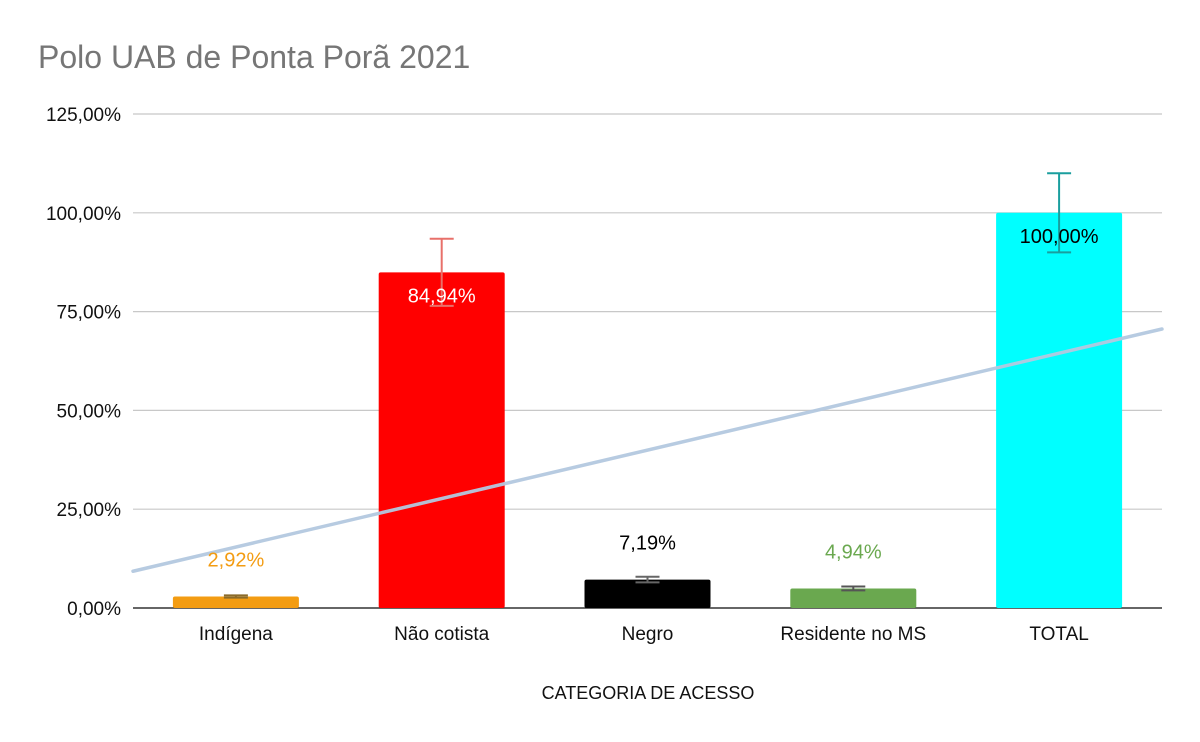 Image resolution: width=1200 pixels, height=742 pixels. What do you see at coordinates (1059, 237) in the screenshot?
I see `data-label-4: 100,00%` at bounding box center [1059, 237].